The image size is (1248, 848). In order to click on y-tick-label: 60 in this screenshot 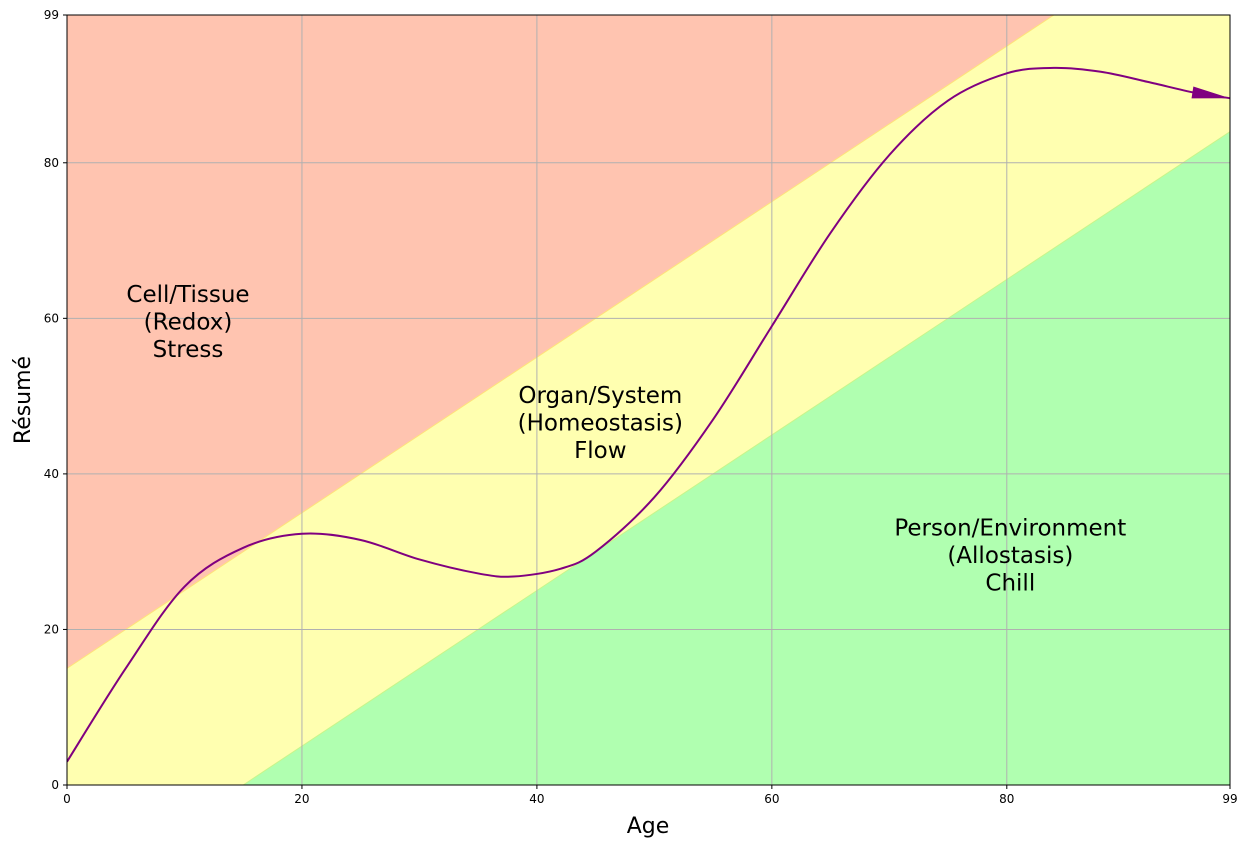, I will do `click(51, 318)`.